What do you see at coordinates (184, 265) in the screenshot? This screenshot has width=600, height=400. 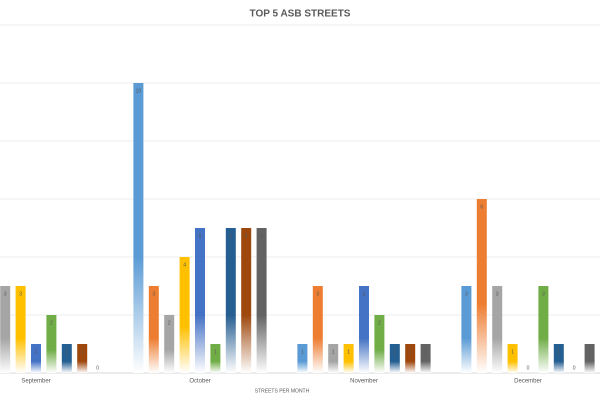 I see `data-label: 4` at bounding box center [184, 265].